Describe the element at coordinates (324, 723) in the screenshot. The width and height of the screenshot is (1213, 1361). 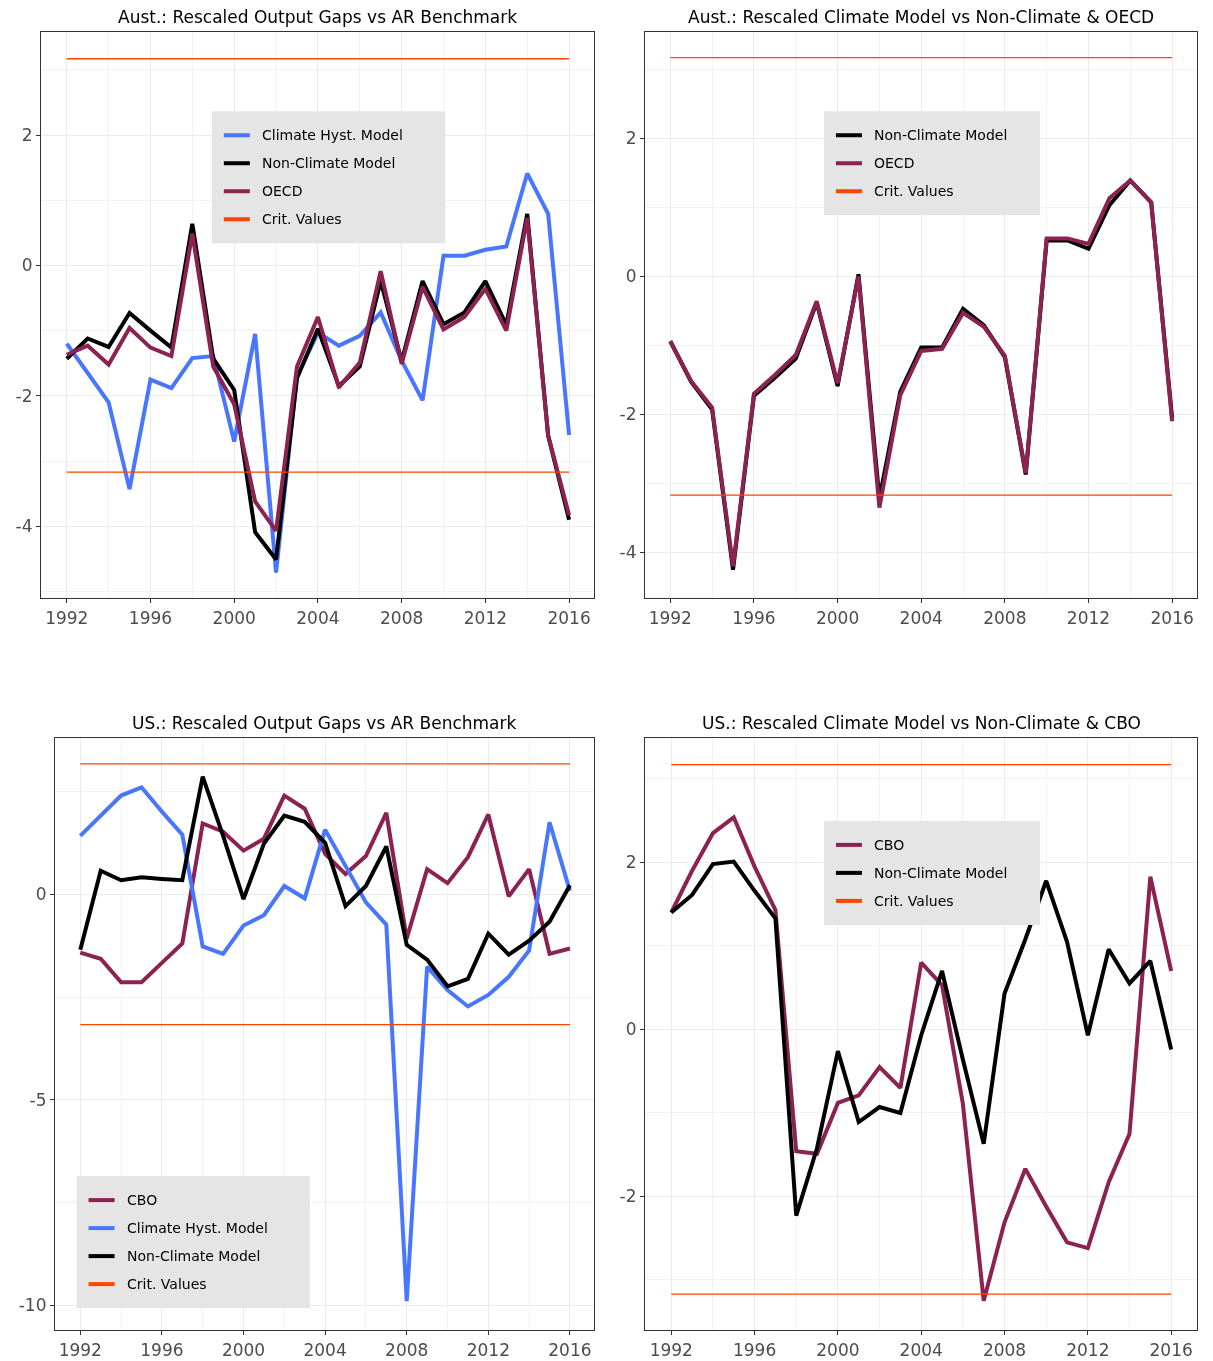
I see `chart-title: US.: Rescaled Output Gaps vs AR Benchmark` at that location.